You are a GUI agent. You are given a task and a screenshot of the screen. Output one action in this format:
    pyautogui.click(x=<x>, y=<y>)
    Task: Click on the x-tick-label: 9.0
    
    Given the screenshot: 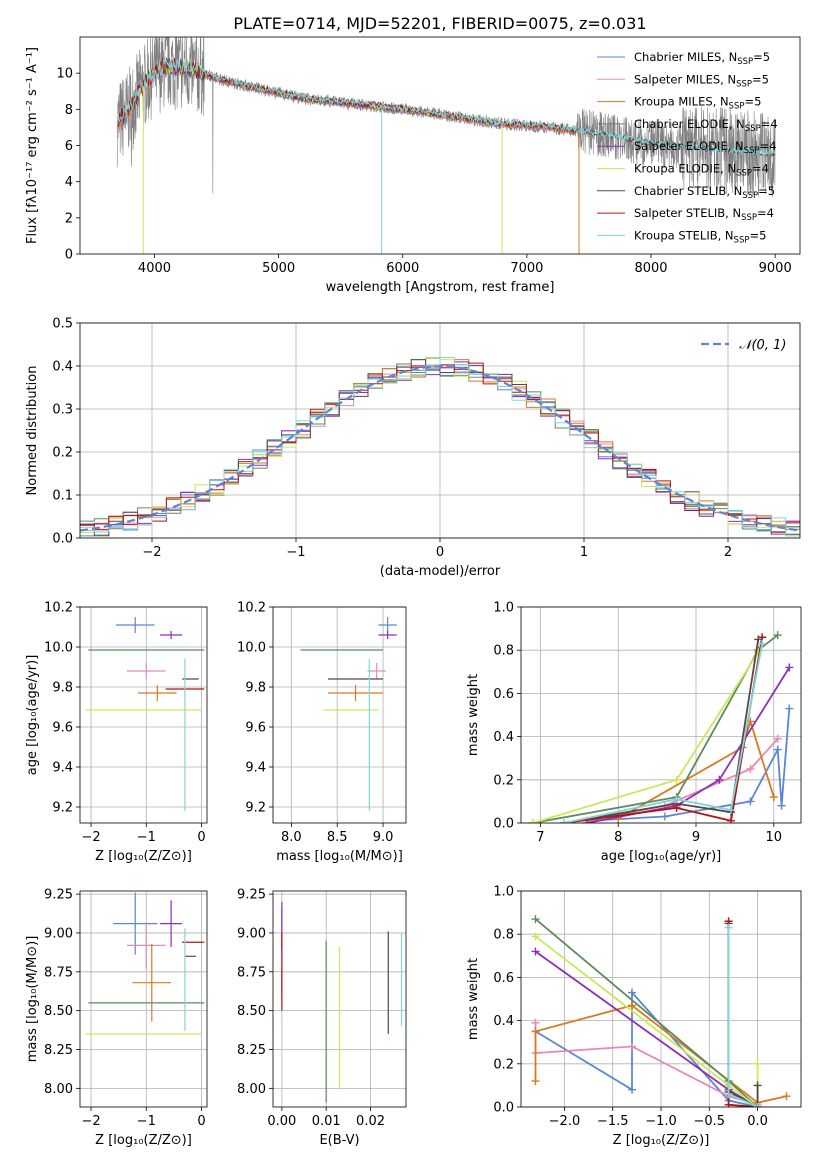 What is the action you would take?
    pyautogui.click(x=383, y=837)
    